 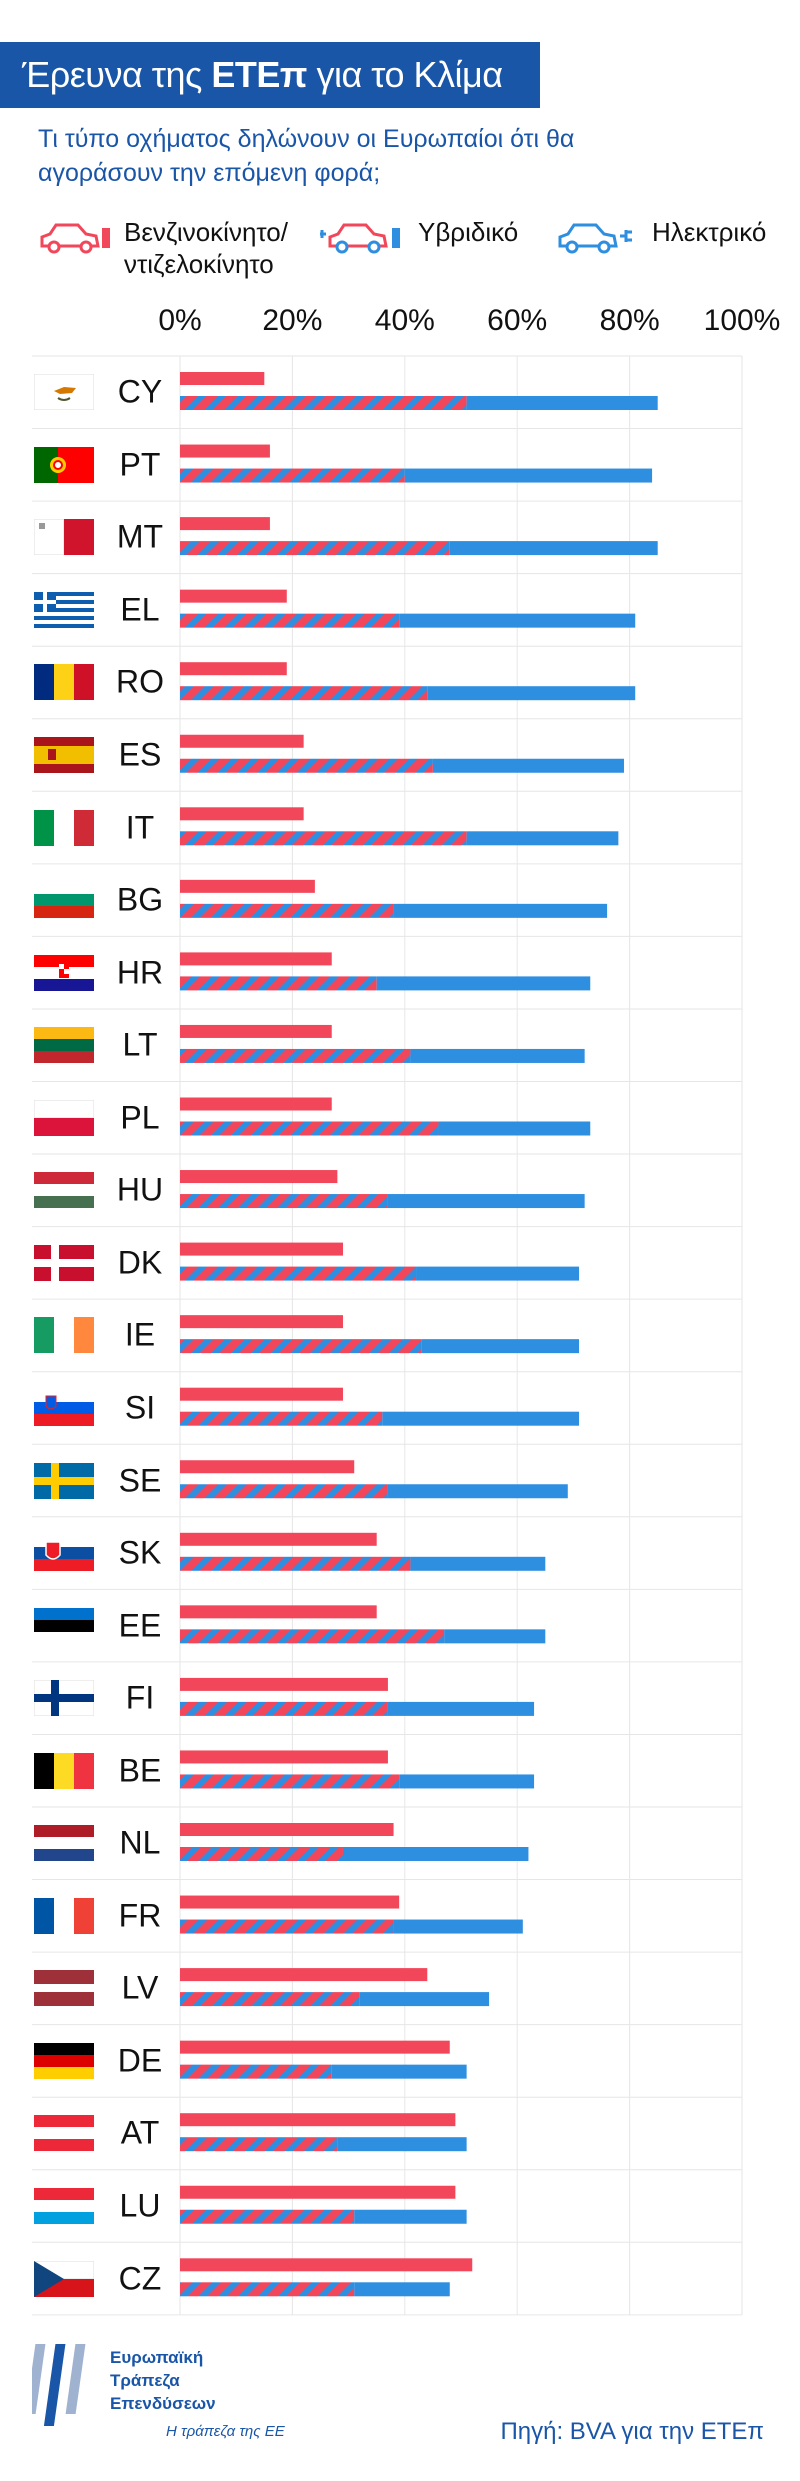 What do you see at coordinates (140, 1625) in the screenshot?
I see `country-label: EE` at bounding box center [140, 1625].